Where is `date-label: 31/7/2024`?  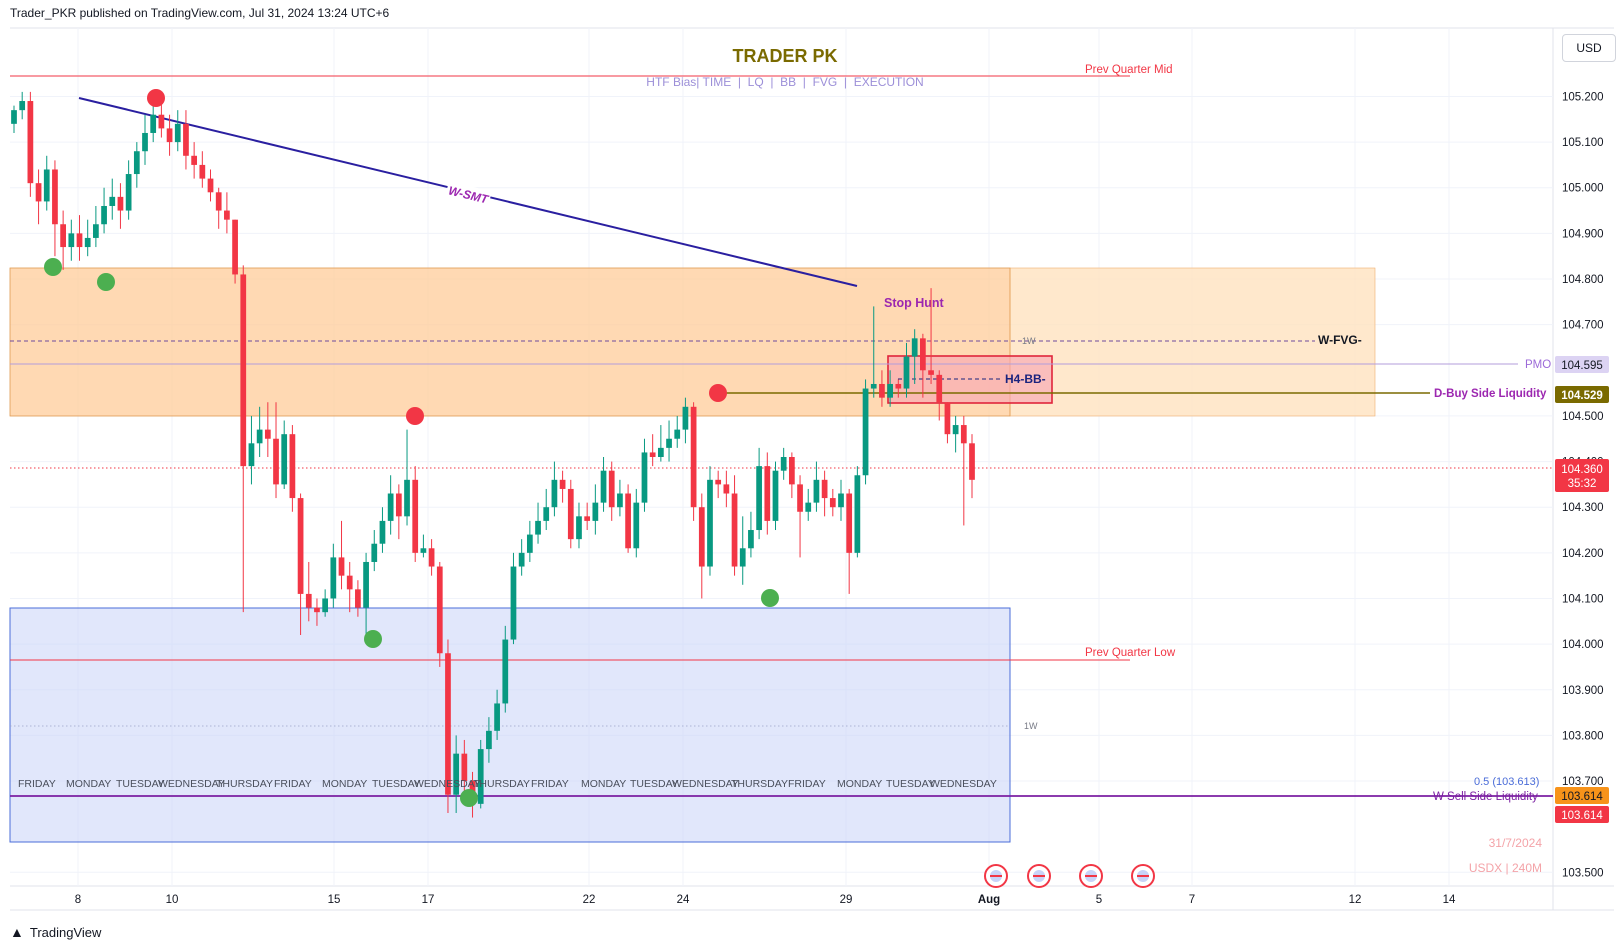 date-label: 31/7/2024 is located at coordinates (1516, 843).